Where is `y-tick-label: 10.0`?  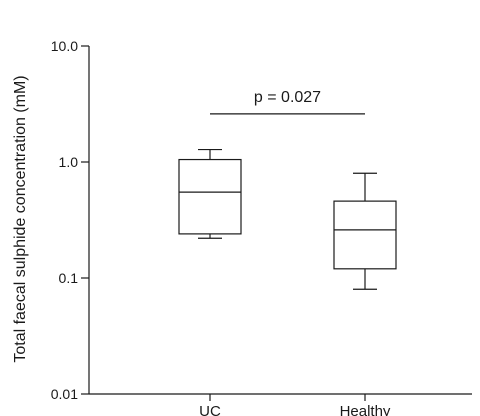
y-tick-label: 10.0 is located at coordinates (64, 46).